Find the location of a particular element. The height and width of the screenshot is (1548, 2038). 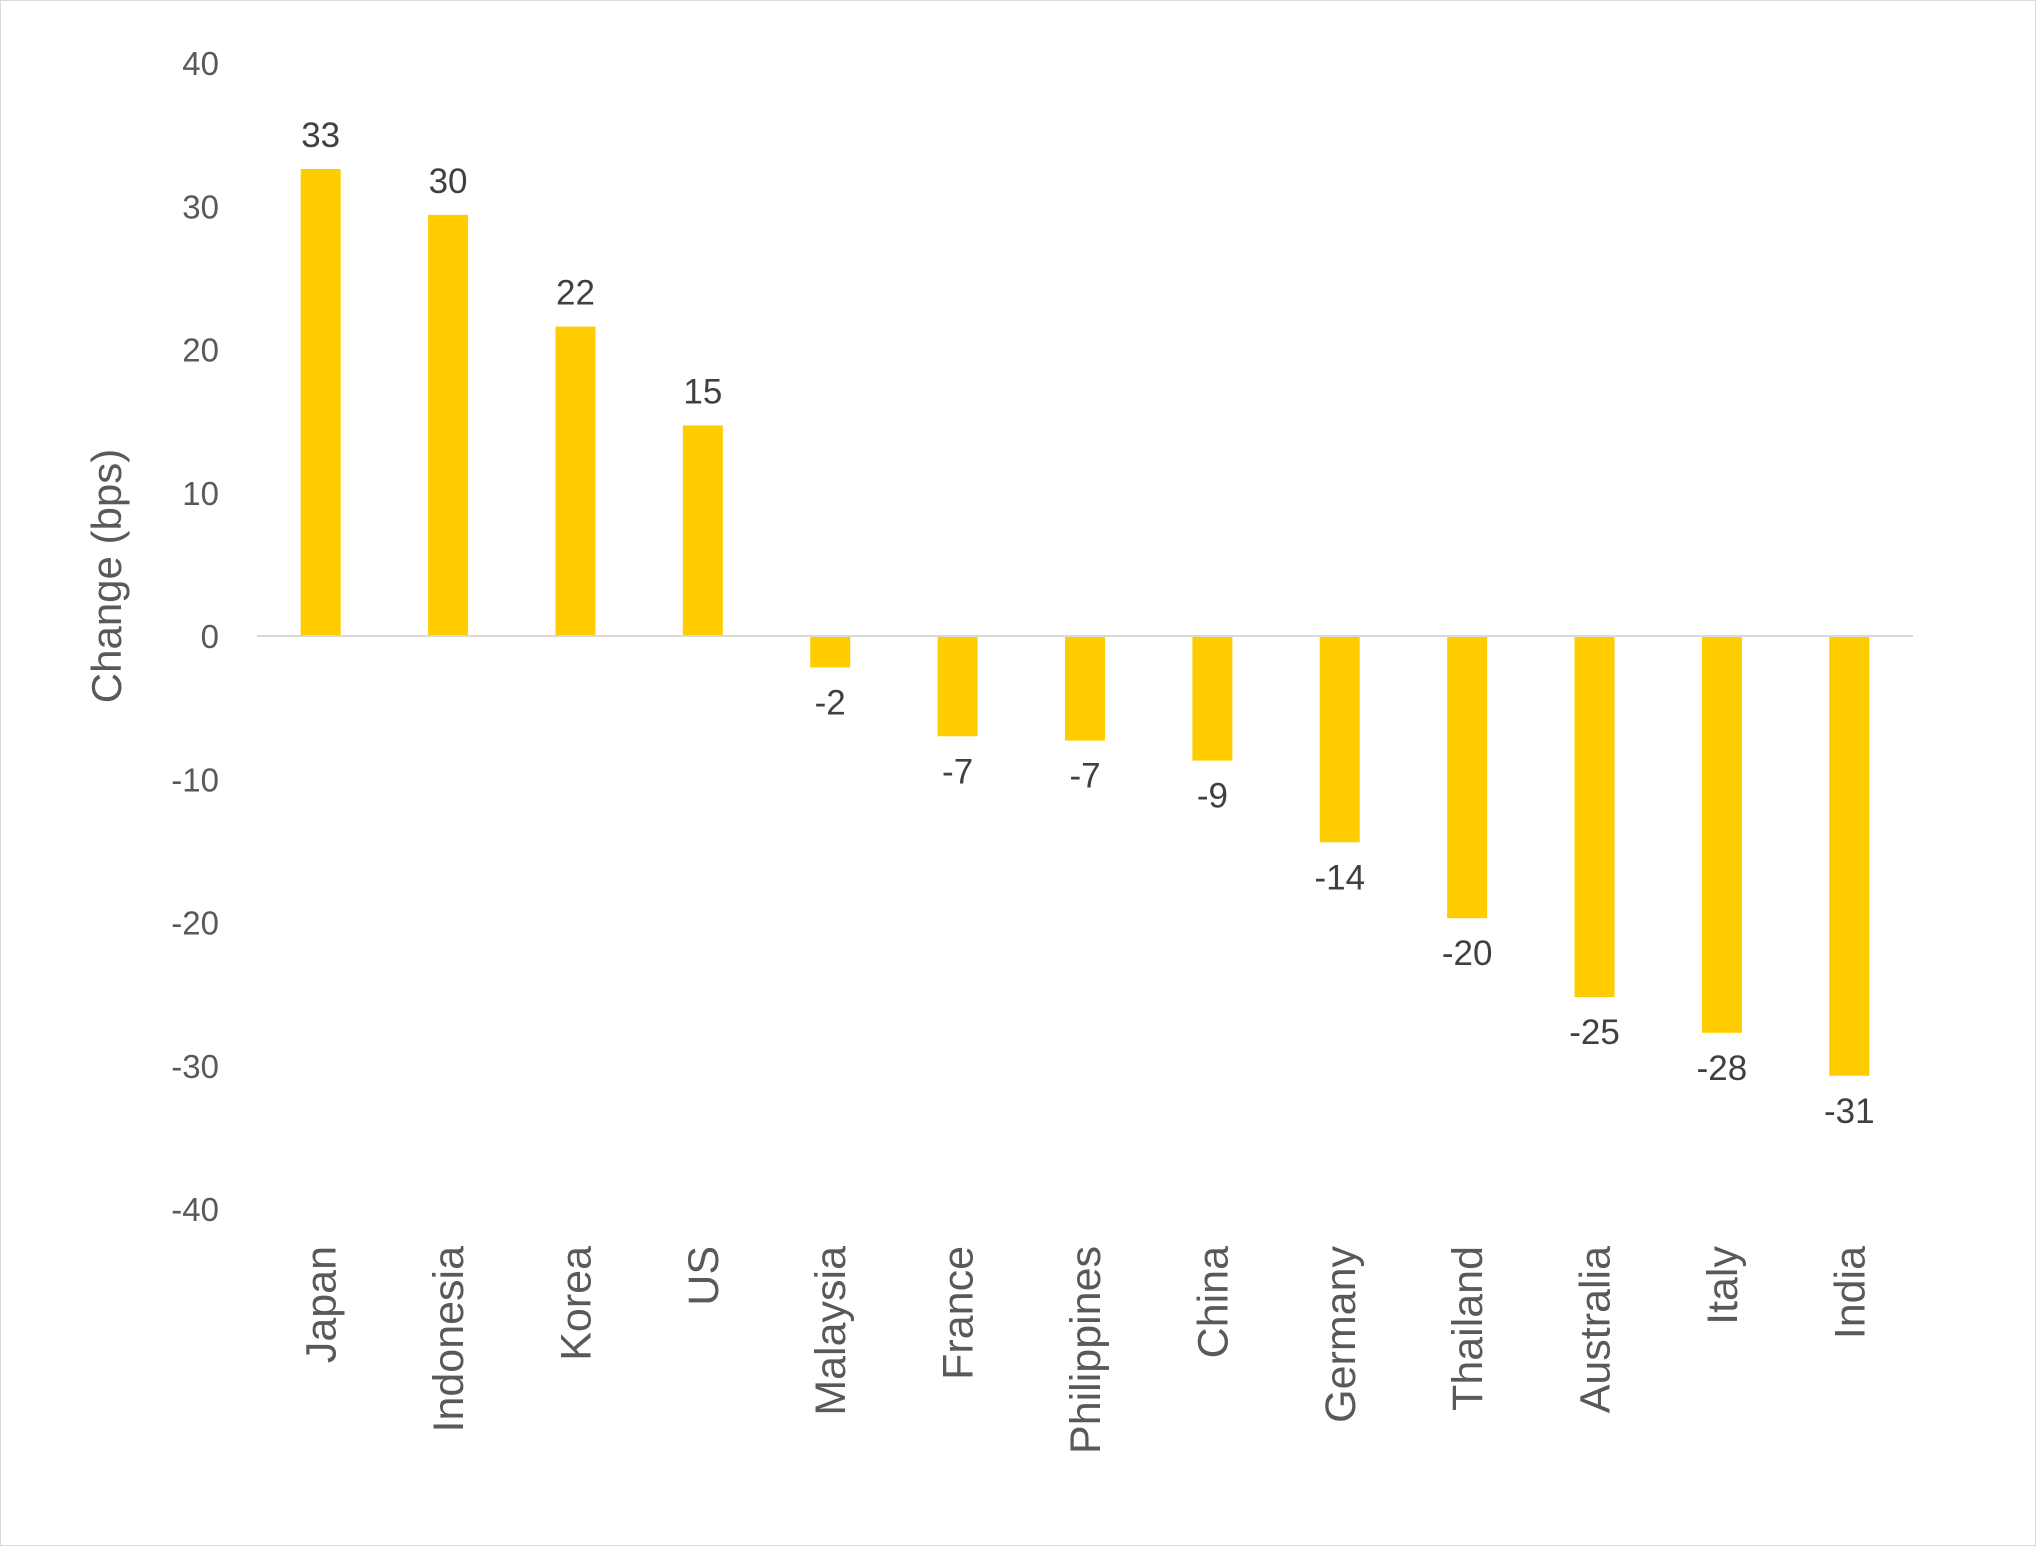

y-tick-label: -40 is located at coordinates (195, 1209).